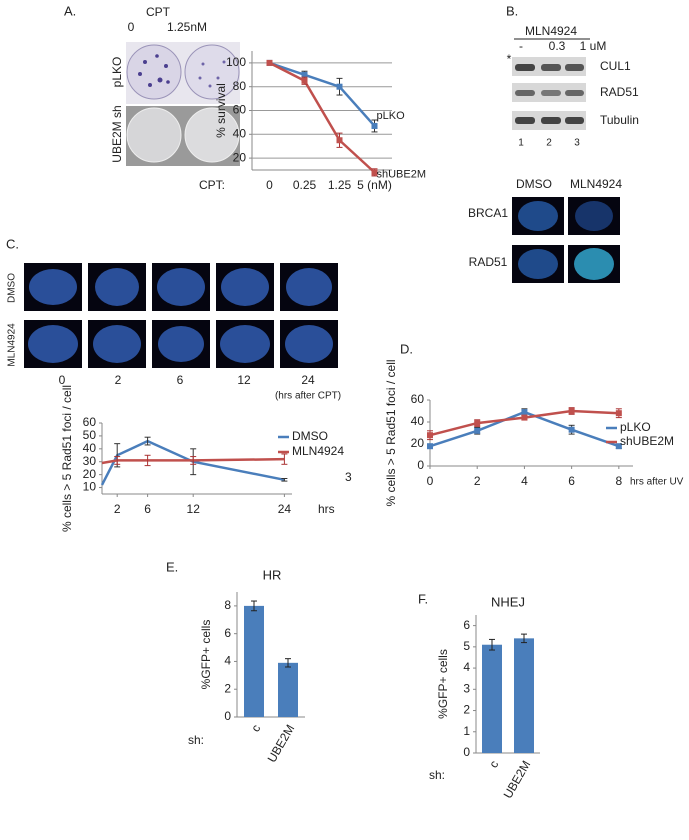 This screenshot has height=840, width=689. What do you see at coordinates (12, 345) in the screenshot?
I see `row-label: MLN4924` at bounding box center [12, 345].